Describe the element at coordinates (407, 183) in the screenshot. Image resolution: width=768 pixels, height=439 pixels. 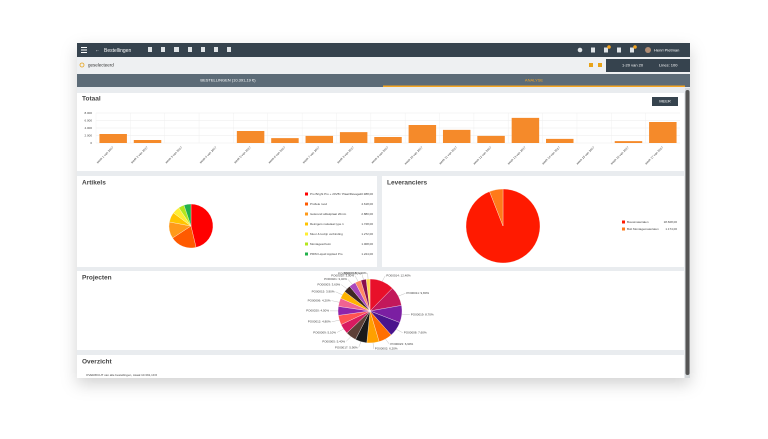
I see `panel-title: Leveranciers` at that location.